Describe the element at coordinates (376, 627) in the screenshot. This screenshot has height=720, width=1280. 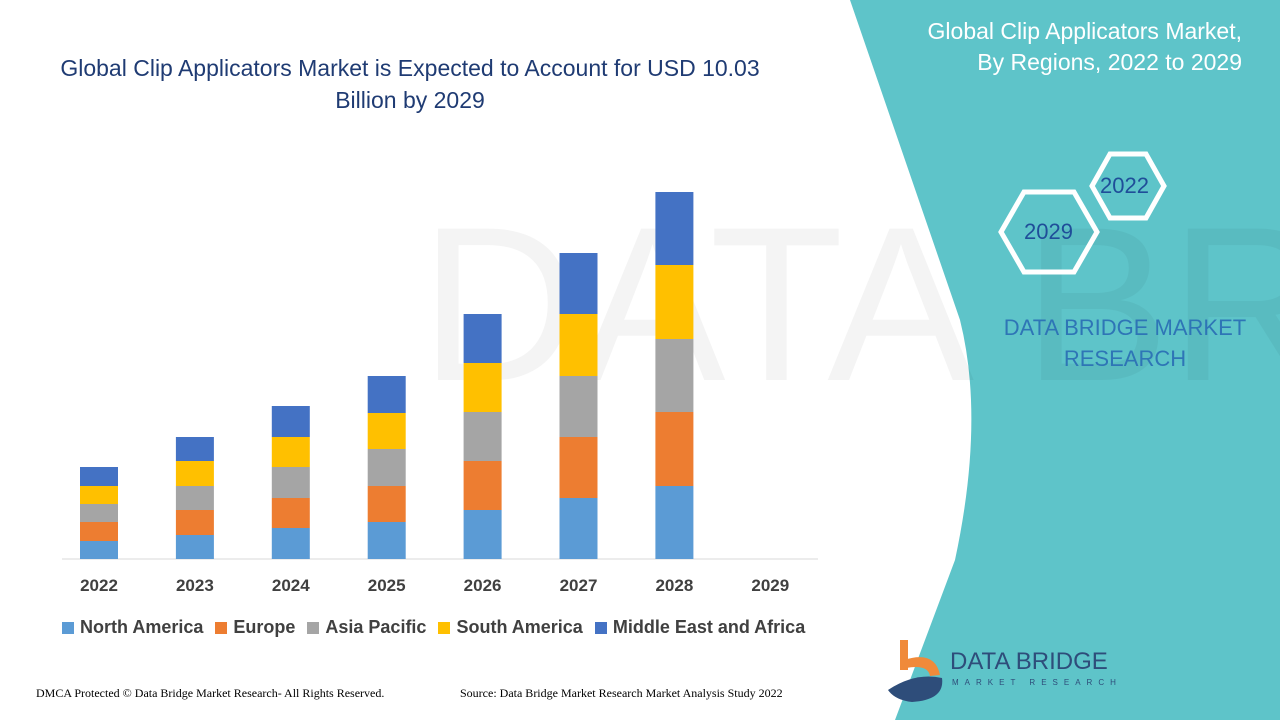
I see `legend-label: Asia Pacific` at that location.